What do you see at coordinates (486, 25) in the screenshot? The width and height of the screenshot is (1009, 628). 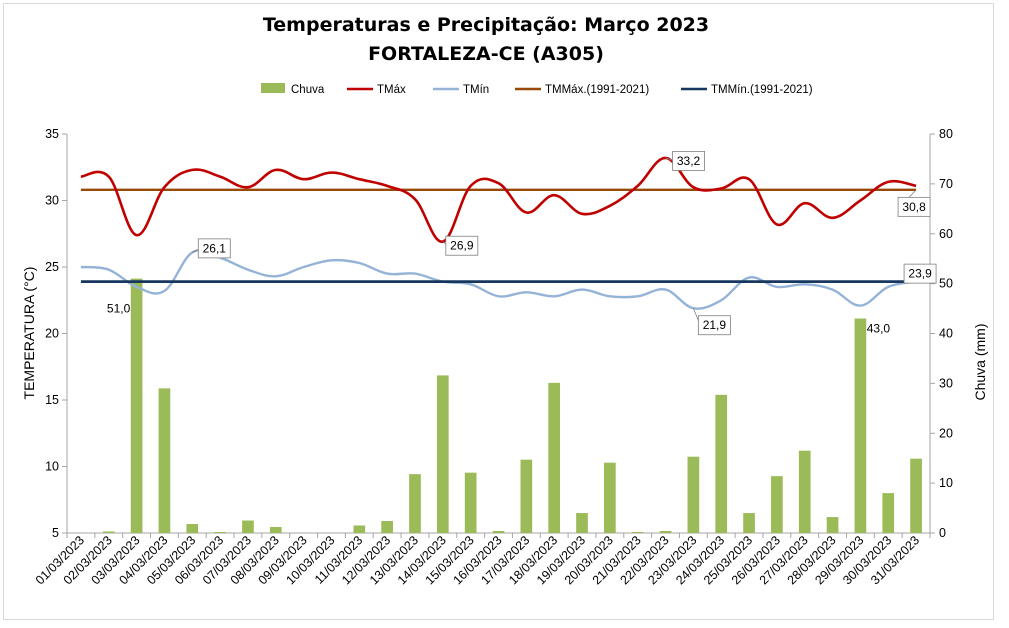 I see `chart-title: Temperaturas e Precipitação: Março 2023` at bounding box center [486, 25].